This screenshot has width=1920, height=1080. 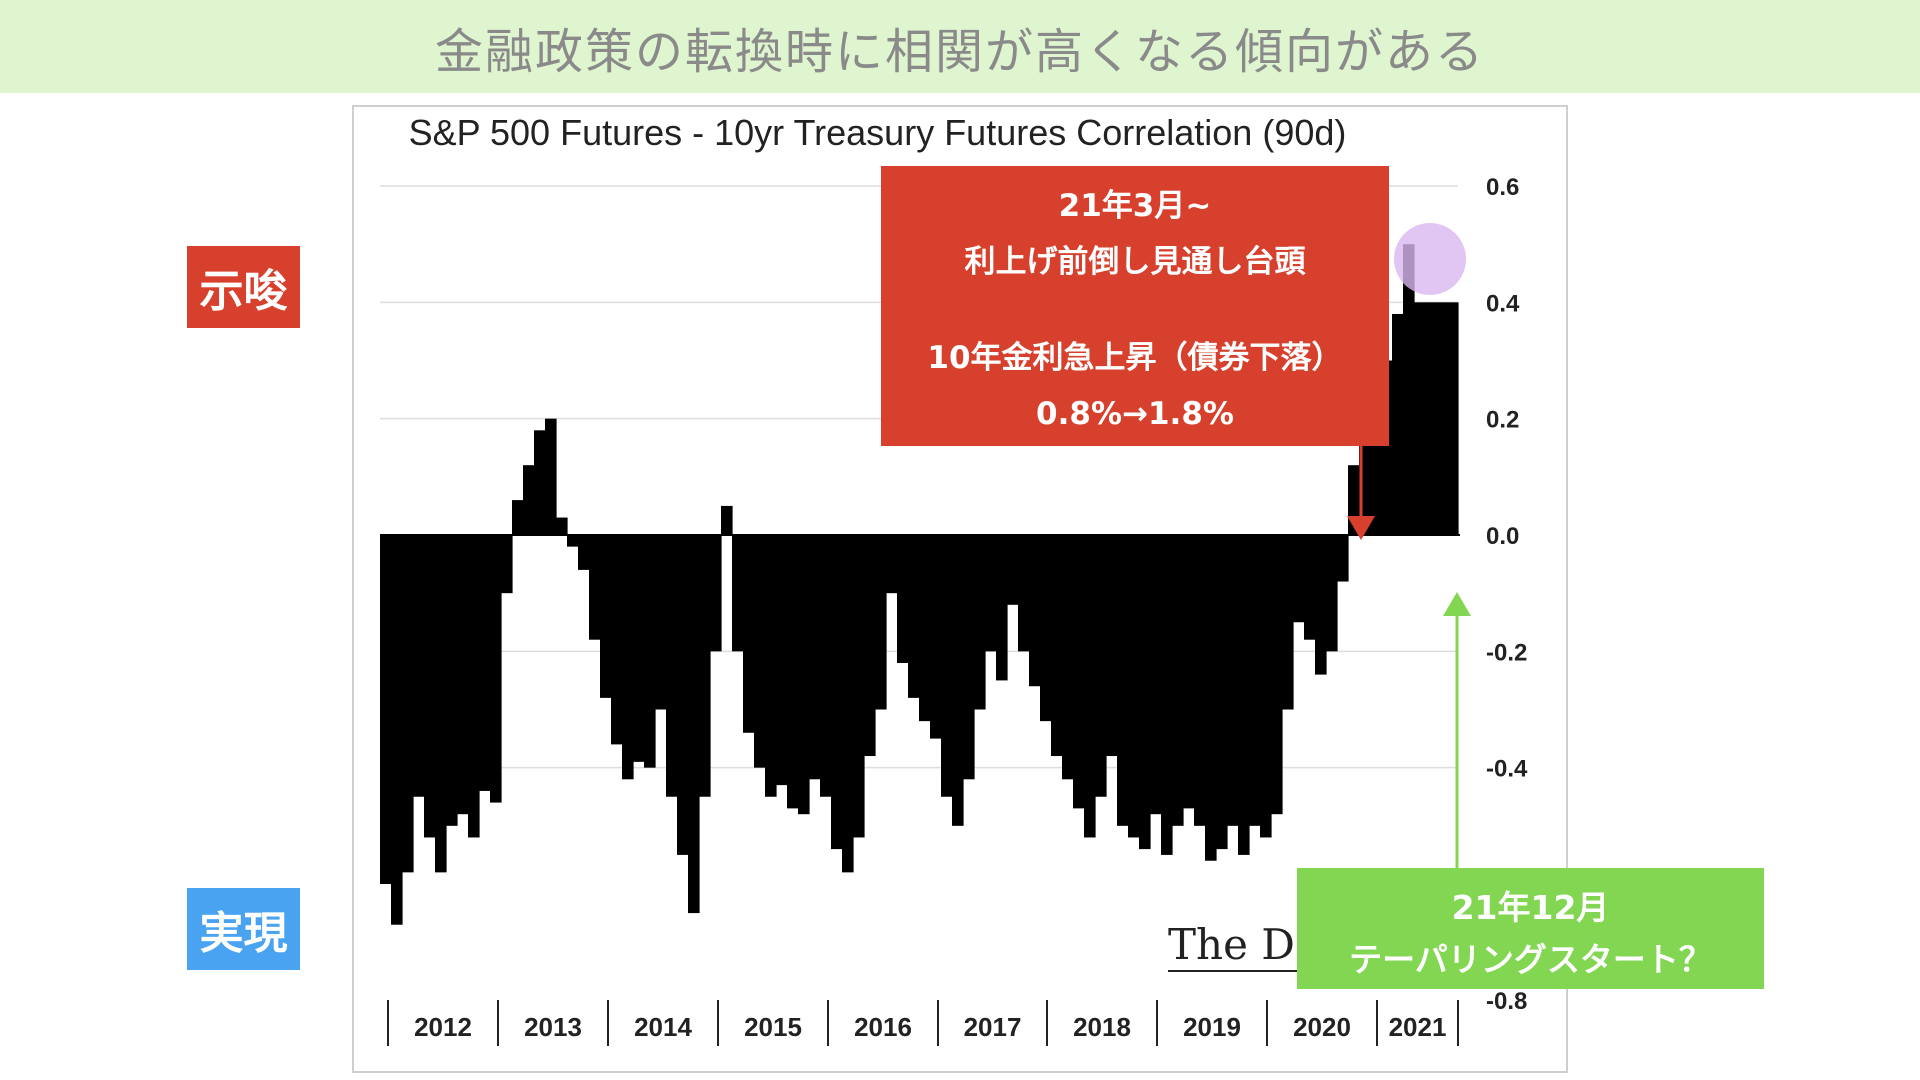 What do you see at coordinates (923, 1023) in the screenshot?
I see `x-tick-labels: 2012 2013 2014 2015 2016 2017 2018 2019 2020 2021` at bounding box center [923, 1023].